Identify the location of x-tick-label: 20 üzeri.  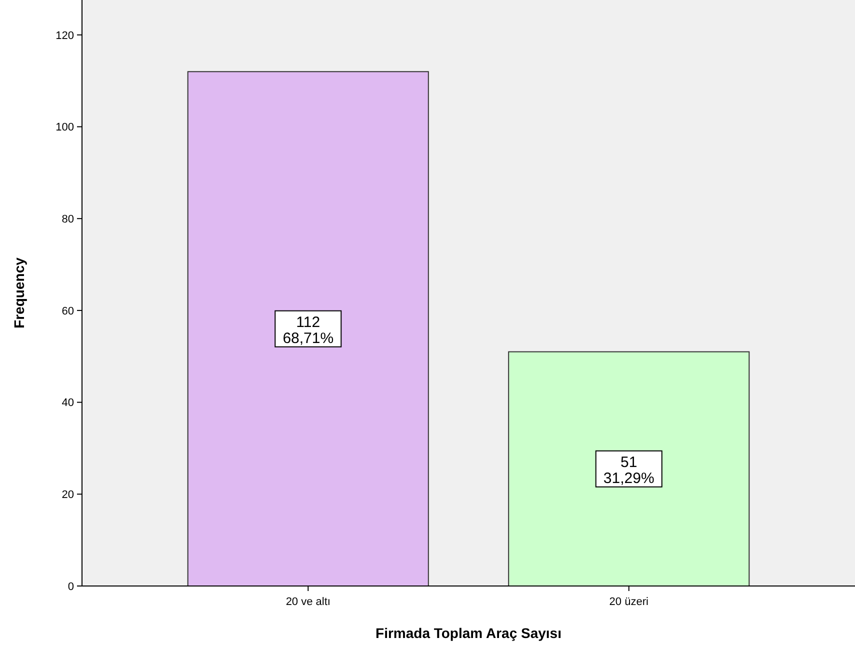
(628, 602).